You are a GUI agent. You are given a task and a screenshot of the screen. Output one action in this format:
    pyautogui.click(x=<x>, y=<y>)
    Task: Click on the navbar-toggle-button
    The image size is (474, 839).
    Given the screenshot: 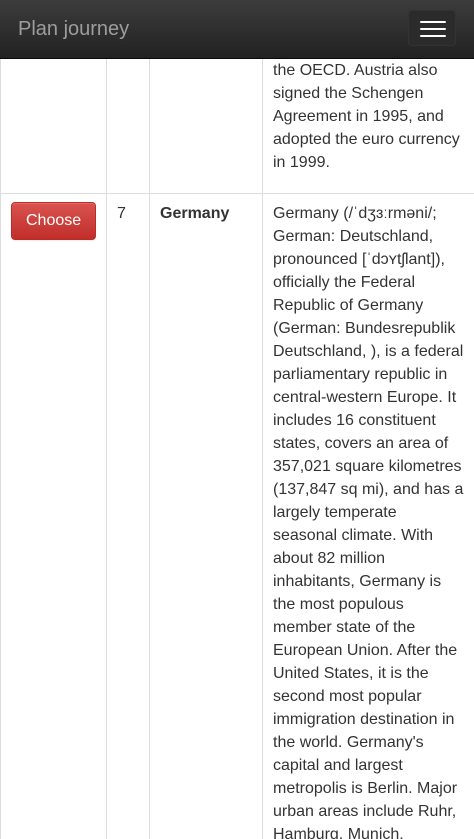 What is the action you would take?
    pyautogui.click(x=432, y=28)
    